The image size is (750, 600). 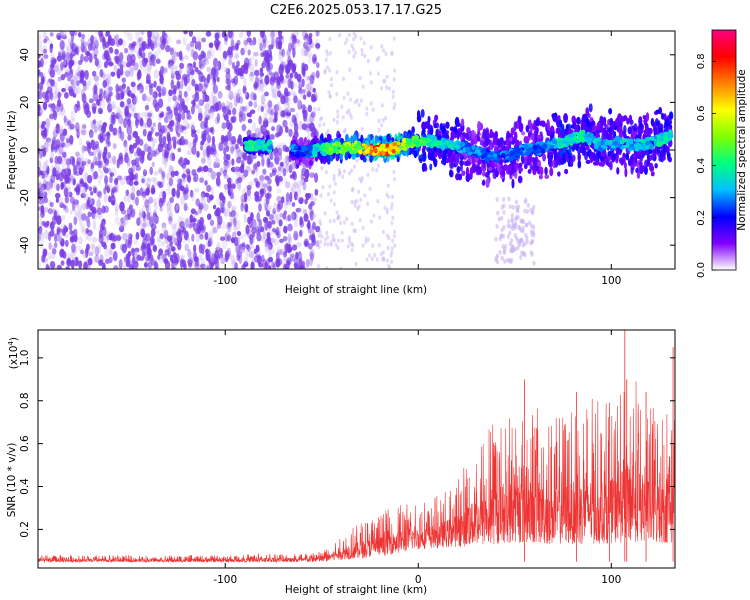 What do you see at coordinates (468, 130) in the screenshot?
I see `band-blob` at bounding box center [468, 130].